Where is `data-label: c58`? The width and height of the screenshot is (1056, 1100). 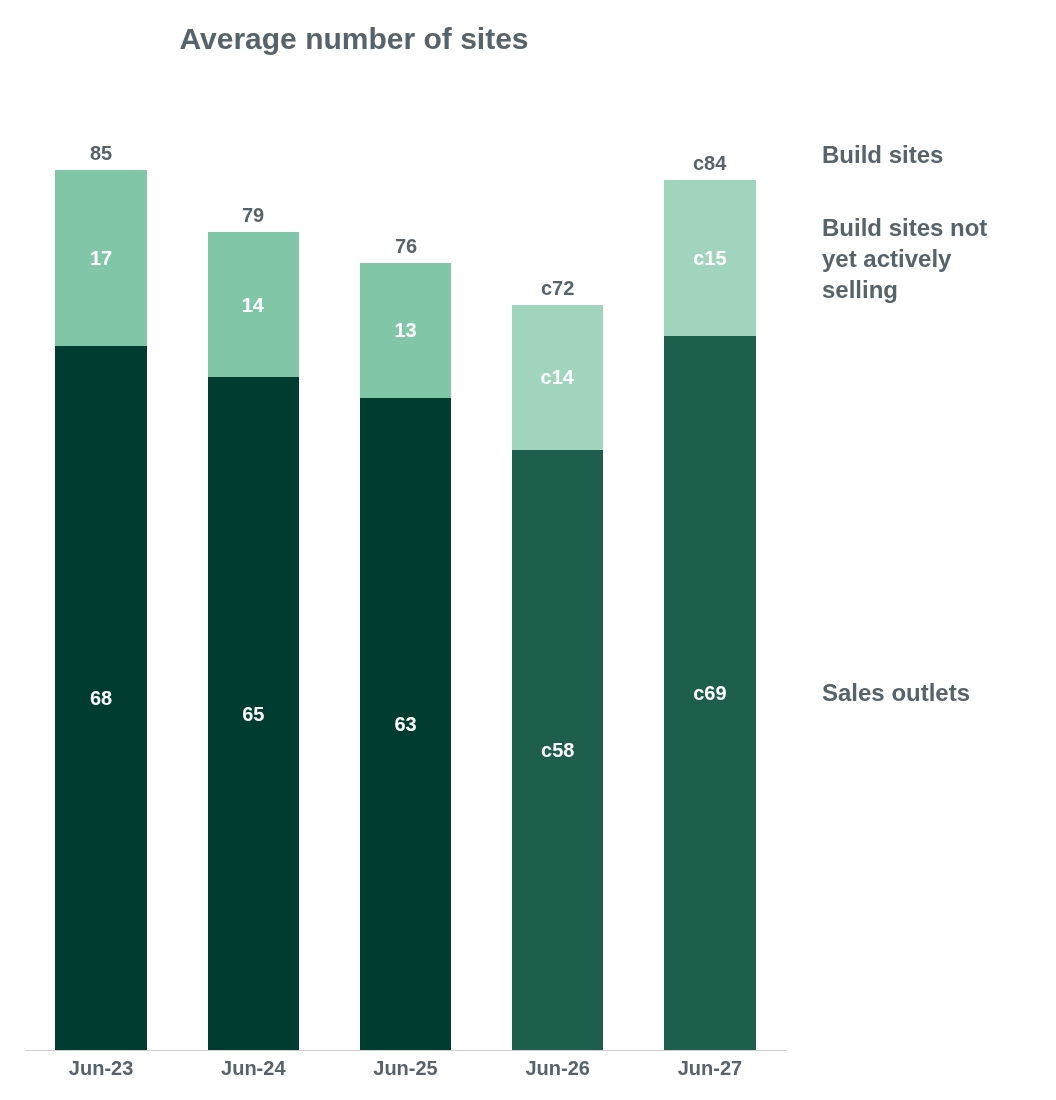 data-label: c58 is located at coordinates (558, 749).